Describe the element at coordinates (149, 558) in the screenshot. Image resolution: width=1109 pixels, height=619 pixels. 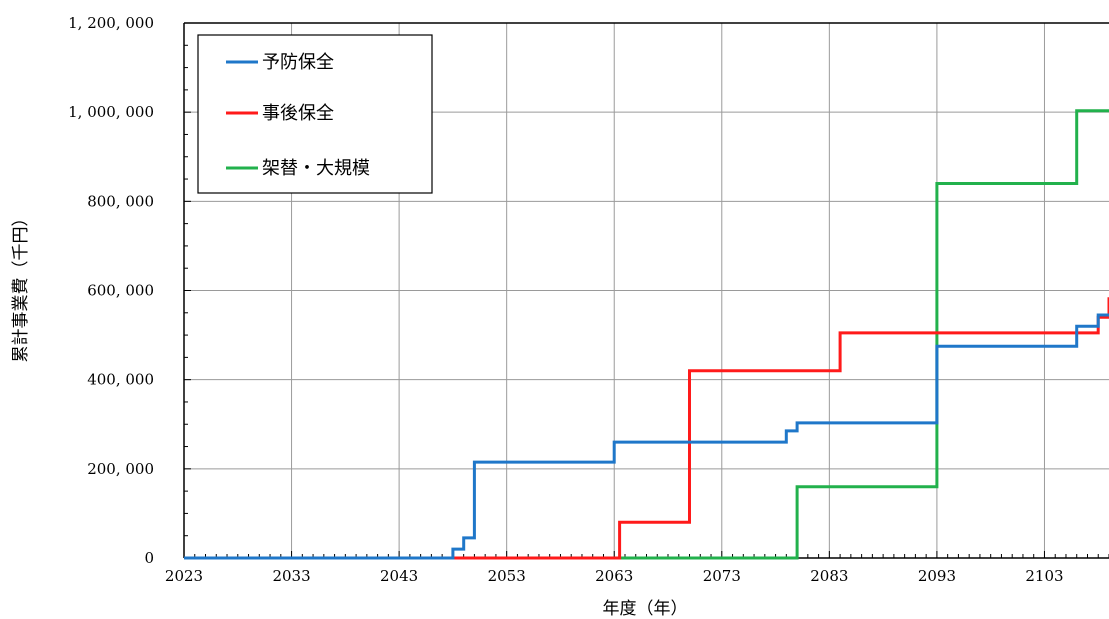
I see `y-tick-label: 0` at that location.